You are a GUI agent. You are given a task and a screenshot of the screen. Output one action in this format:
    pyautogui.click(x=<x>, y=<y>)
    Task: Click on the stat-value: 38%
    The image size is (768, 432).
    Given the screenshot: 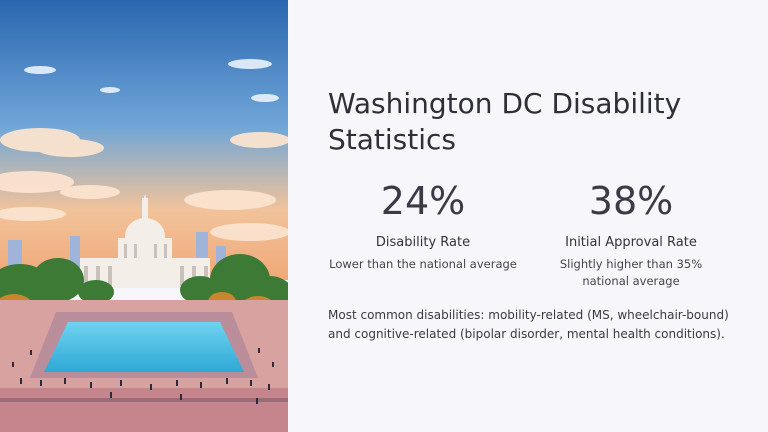 What is the action you would take?
    pyautogui.click(x=631, y=201)
    